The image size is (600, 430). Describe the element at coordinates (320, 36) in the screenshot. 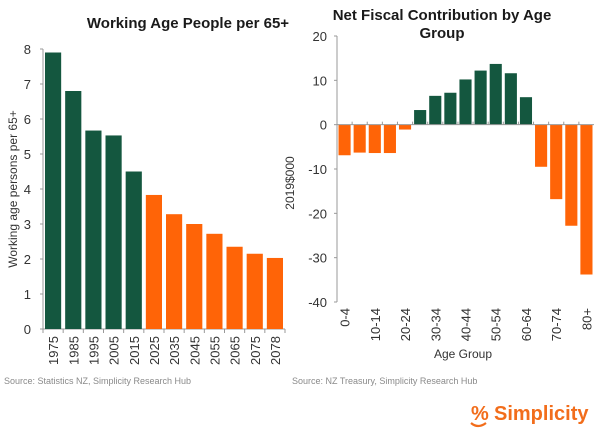

I see `right-y-tick-label: 20` at that location.